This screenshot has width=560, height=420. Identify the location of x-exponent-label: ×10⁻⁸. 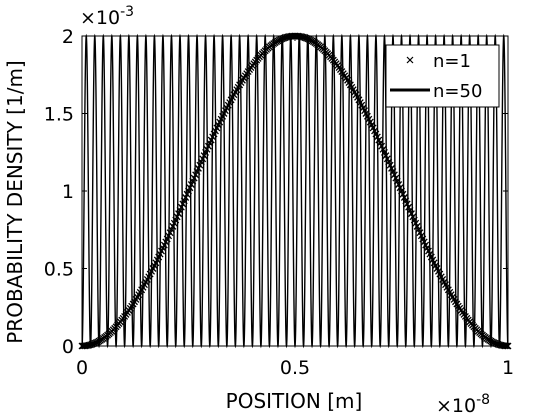
(463, 404).